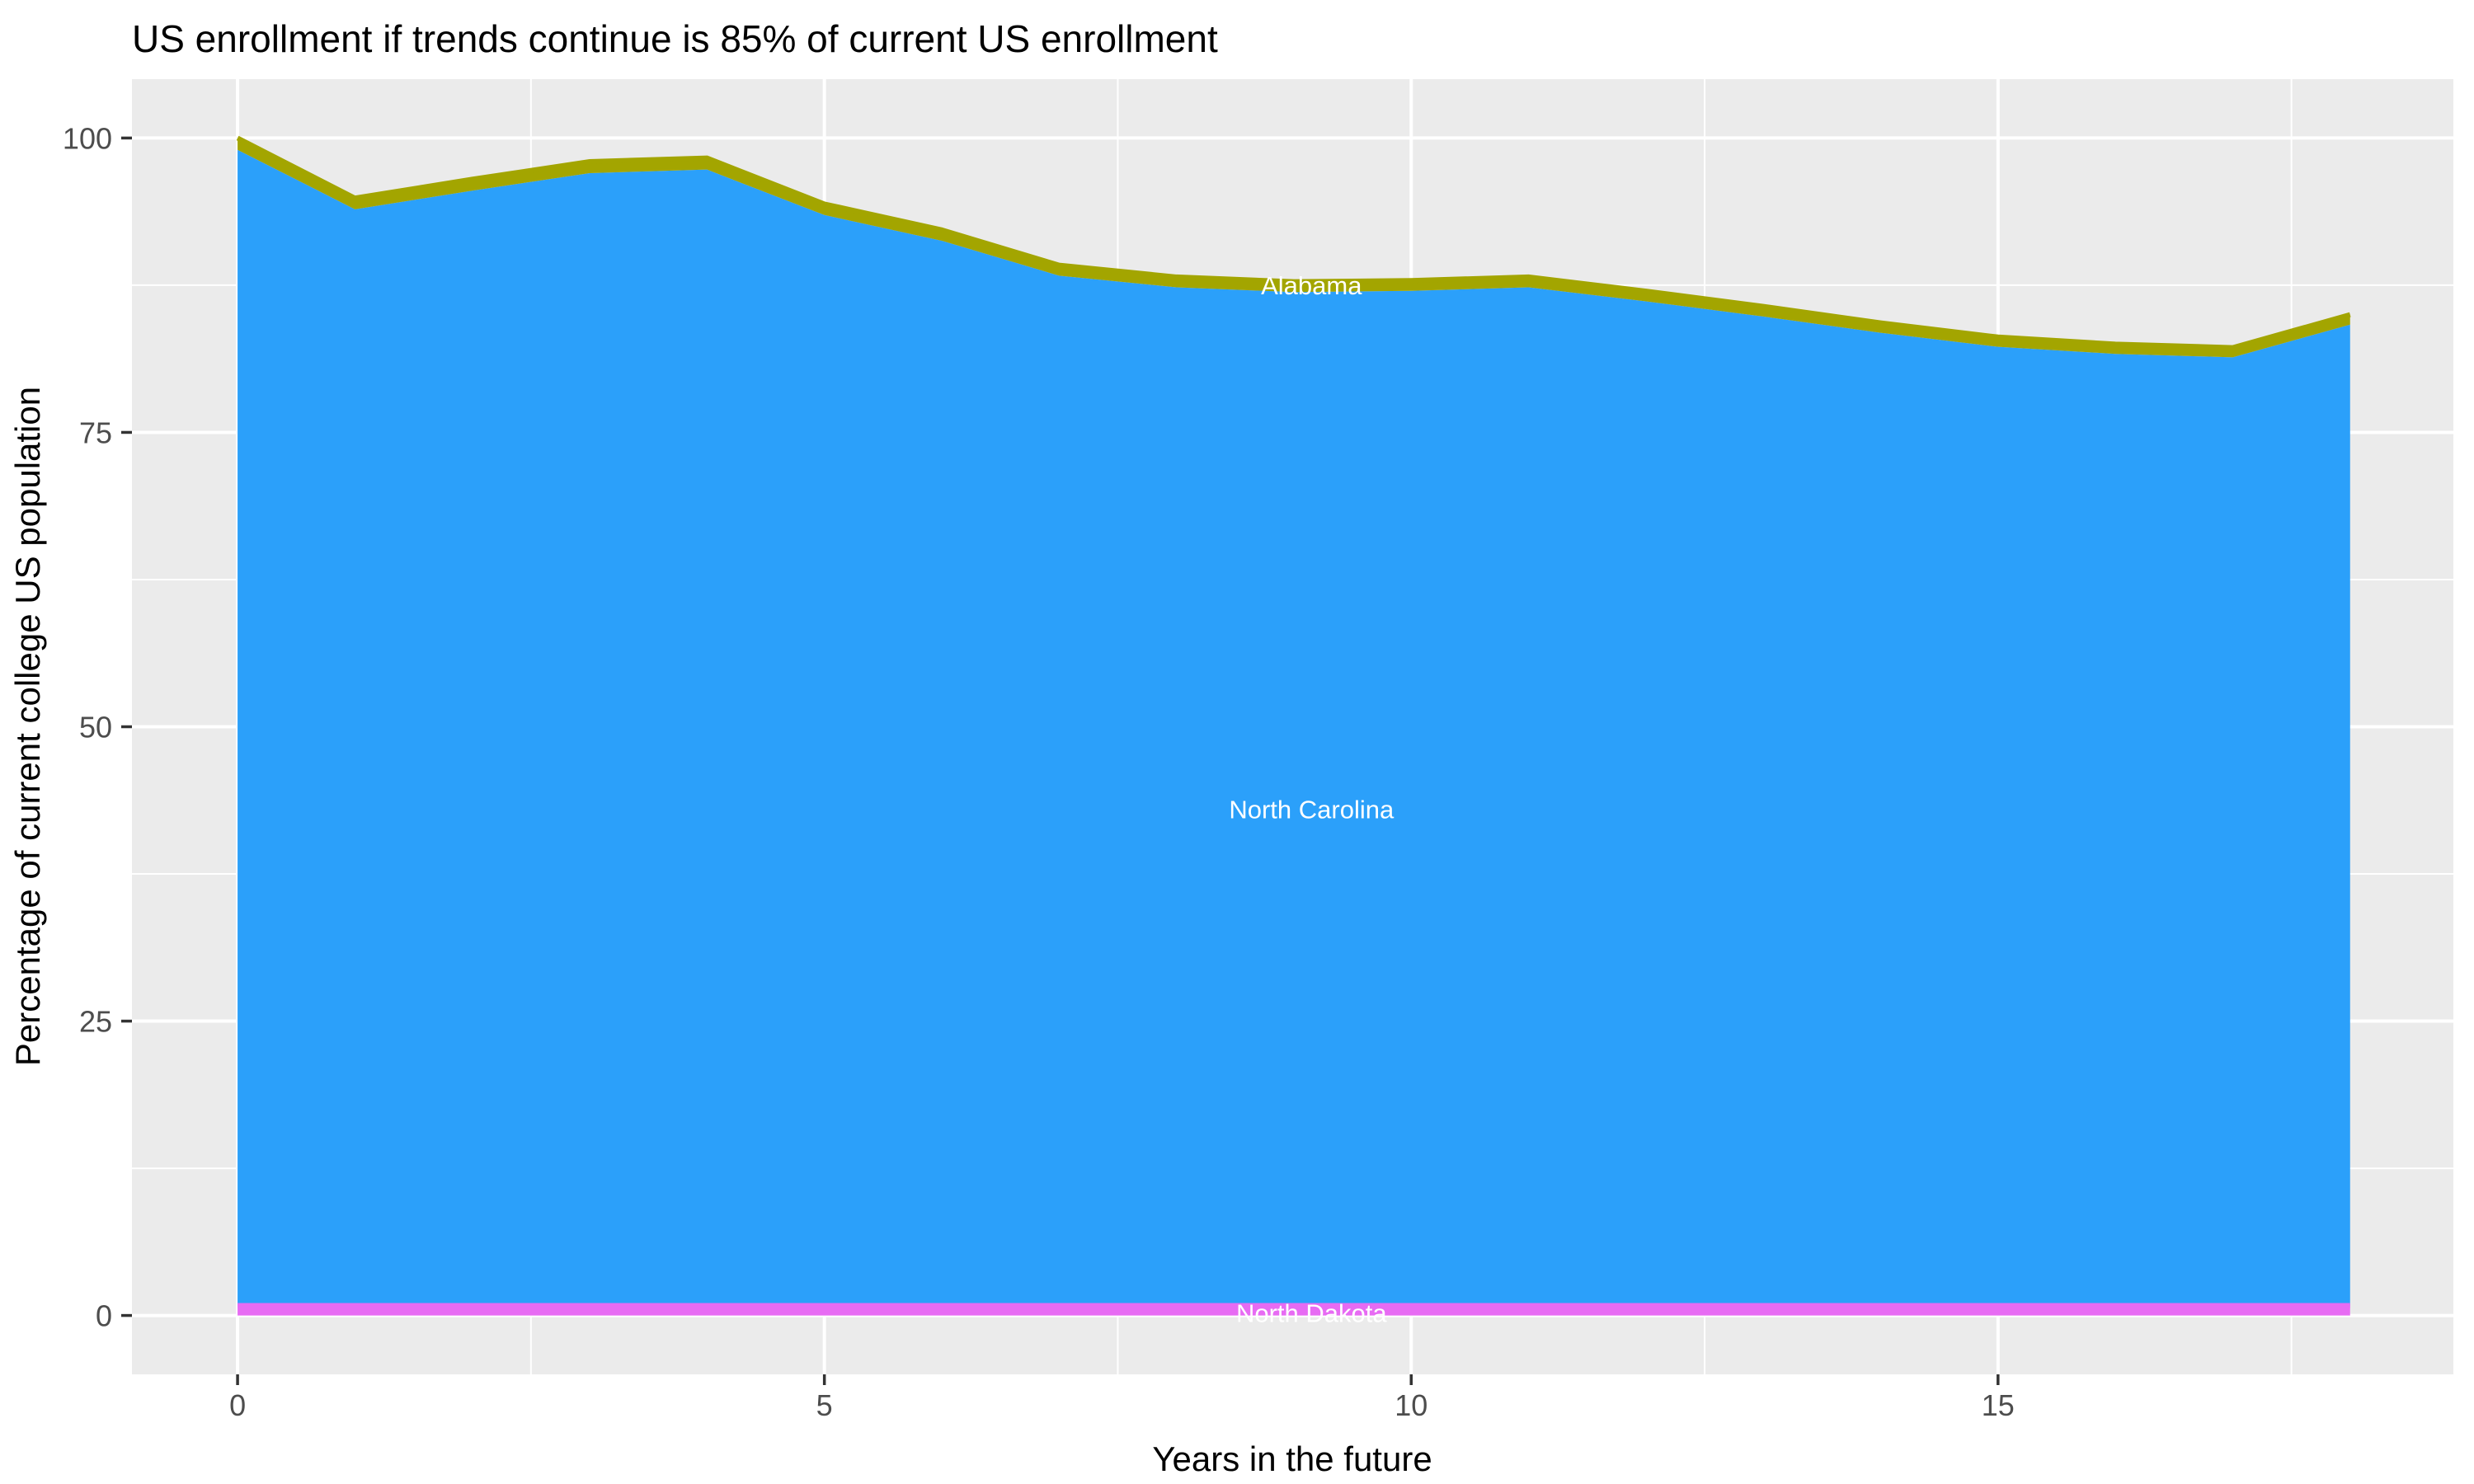  I want to click on y-tick-label: 50, so click(95, 727).